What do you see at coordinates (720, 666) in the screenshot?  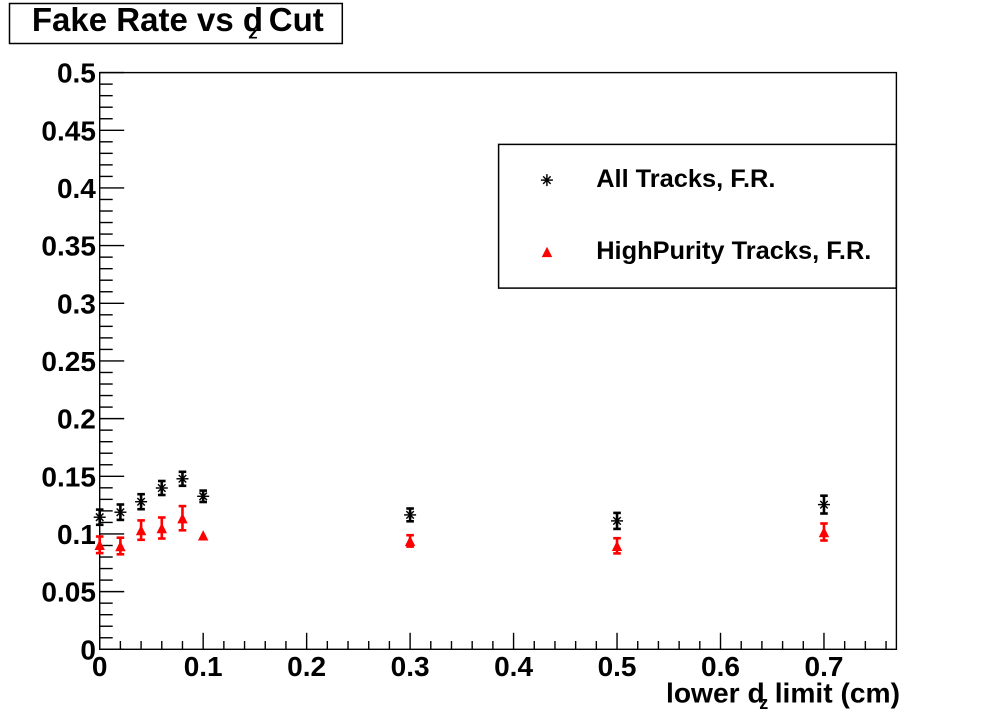 I see `svg-text: 0.6` at bounding box center [720, 666].